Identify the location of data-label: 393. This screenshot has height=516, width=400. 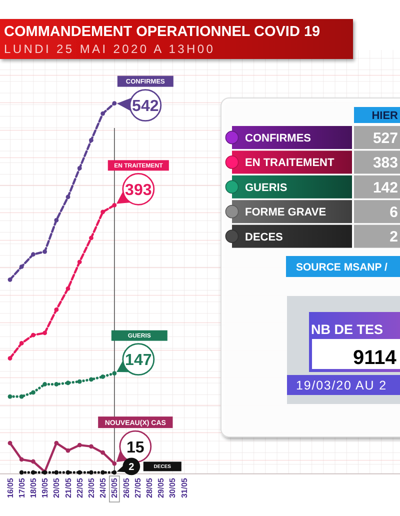
(138, 190).